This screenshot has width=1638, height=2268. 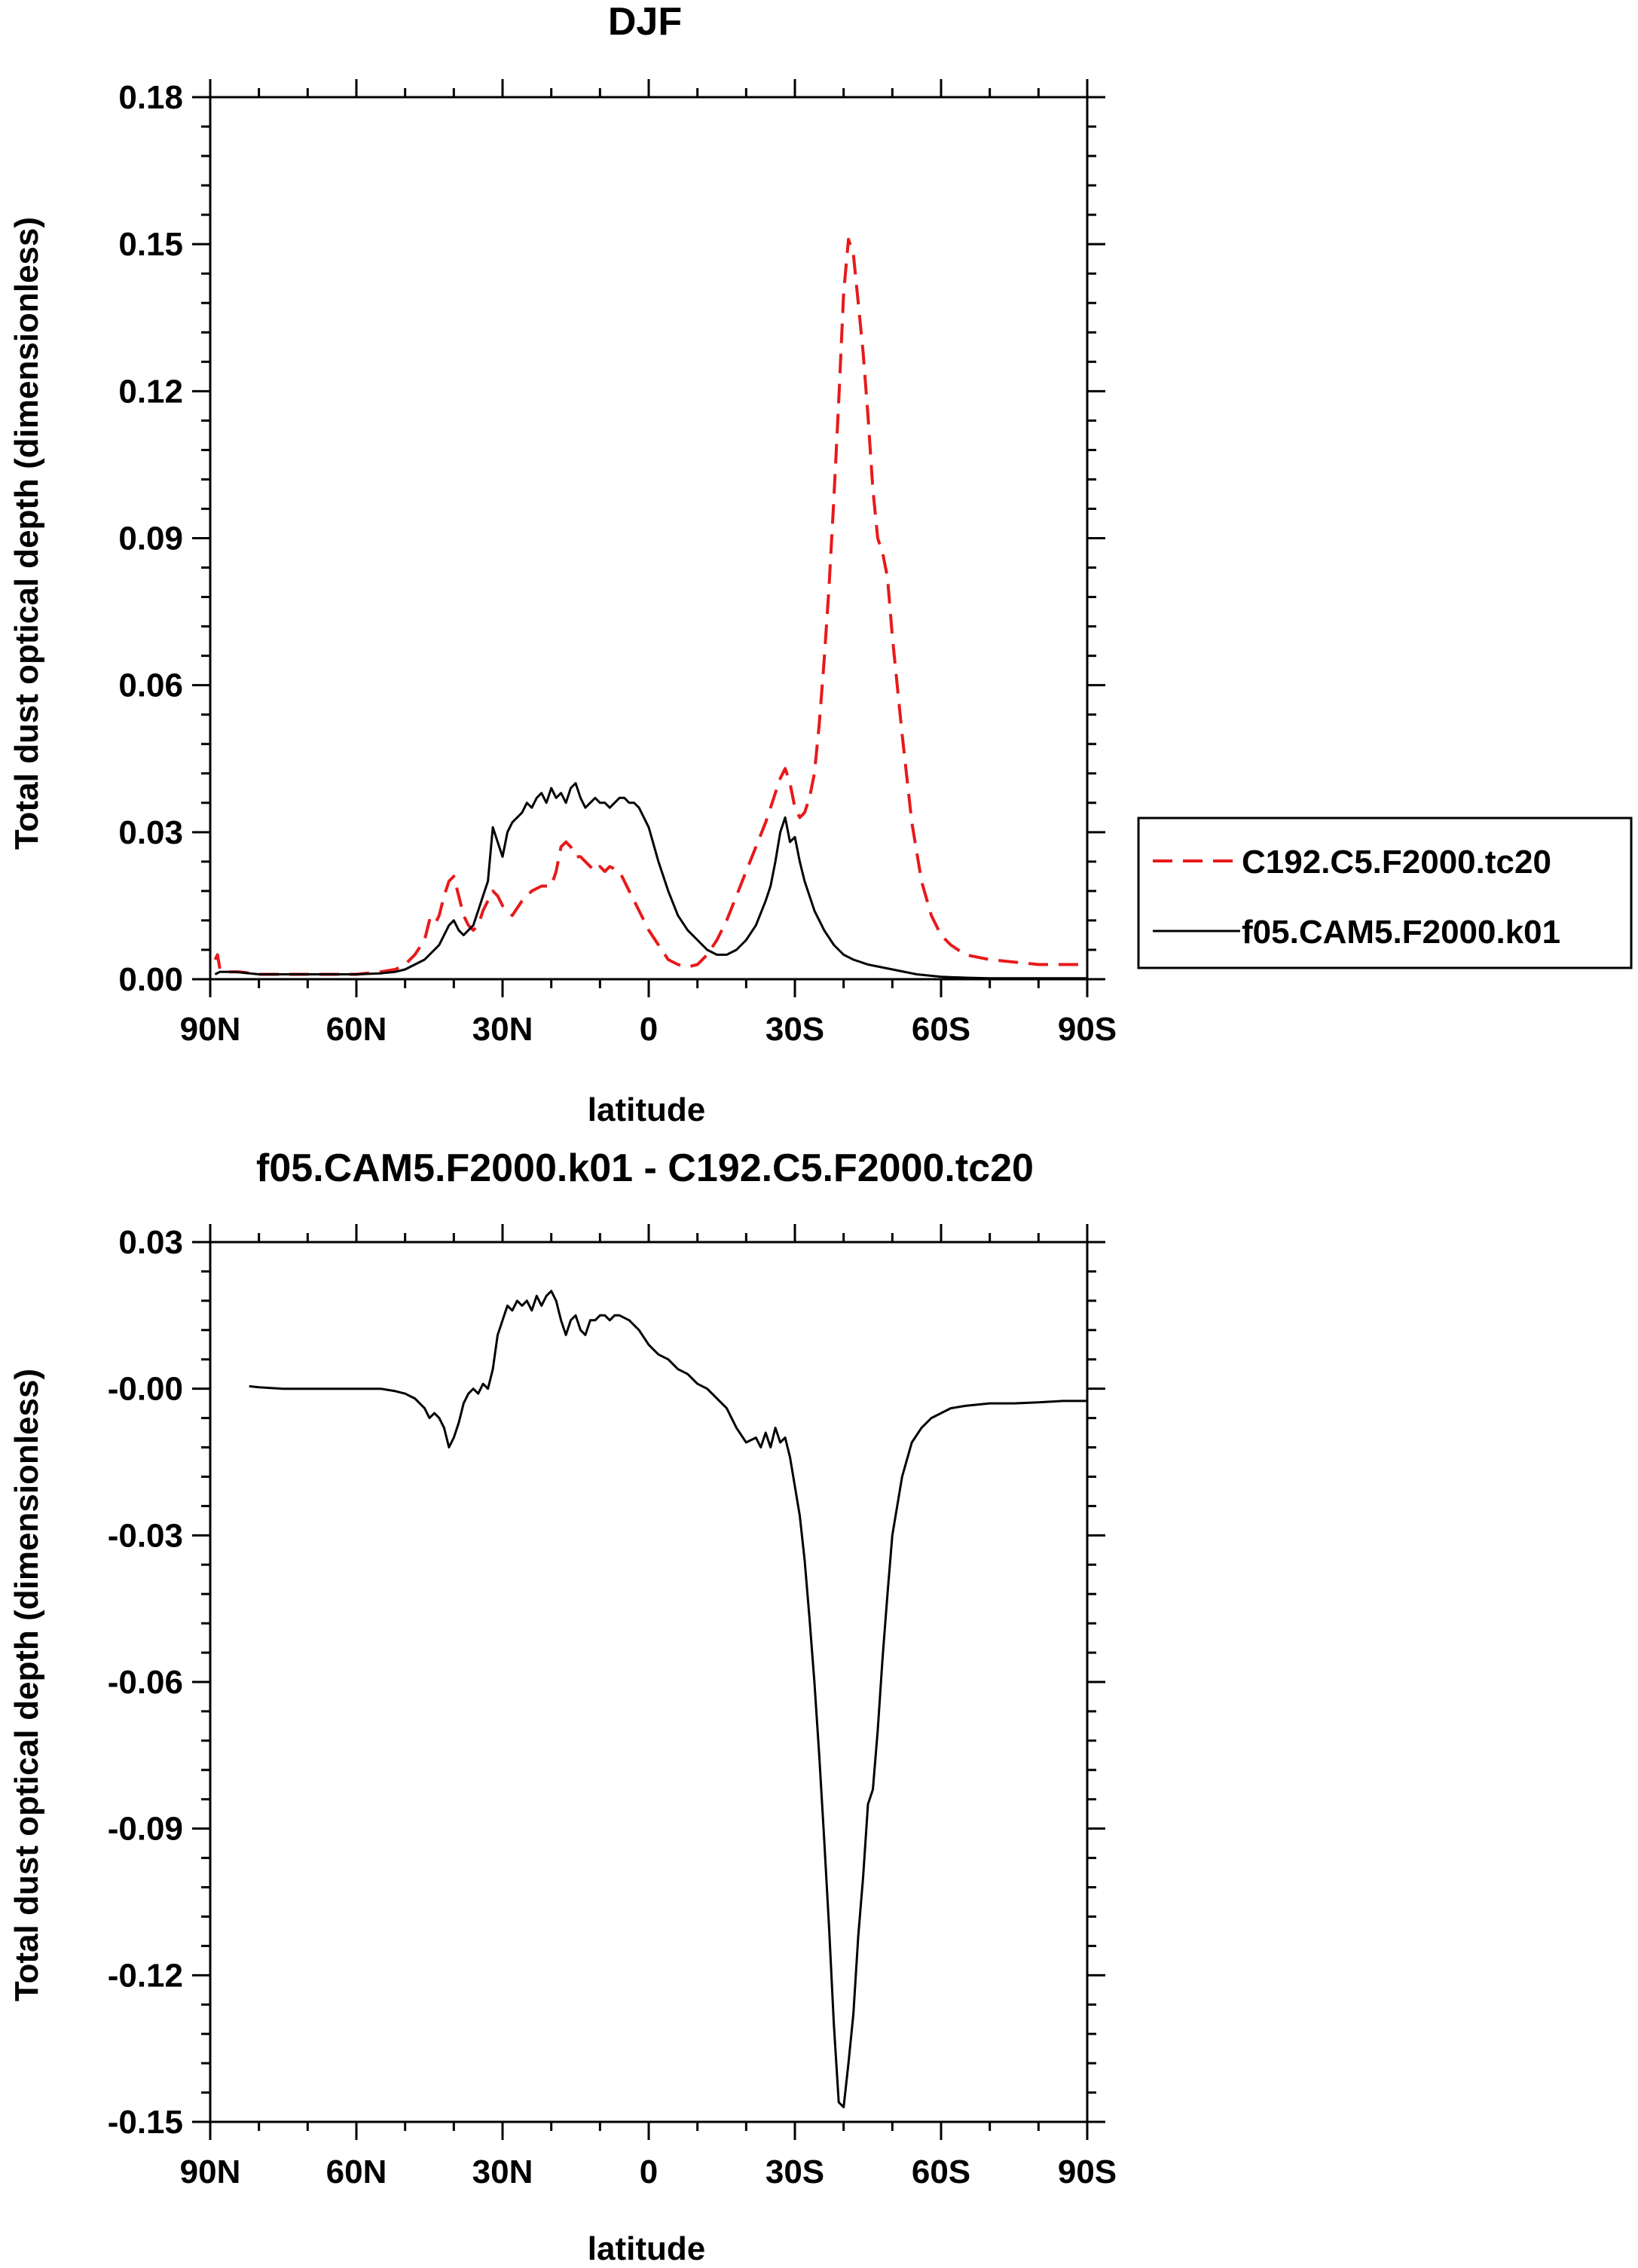 What do you see at coordinates (150, 98) in the screenshot?
I see `y-tick-label: 0.18` at bounding box center [150, 98].